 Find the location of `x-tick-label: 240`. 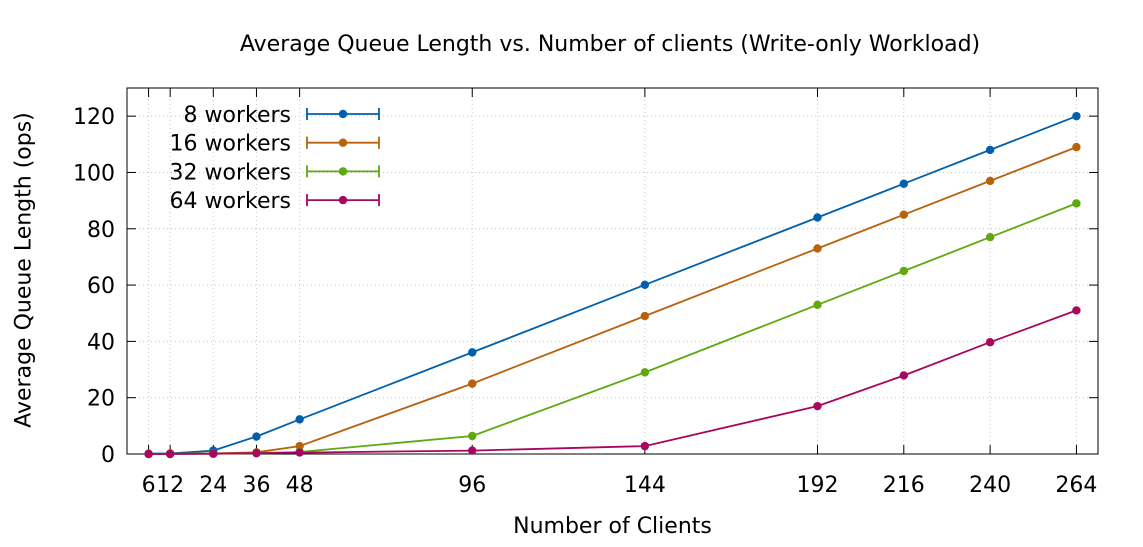

x-tick-label: 240 is located at coordinates (990, 485).